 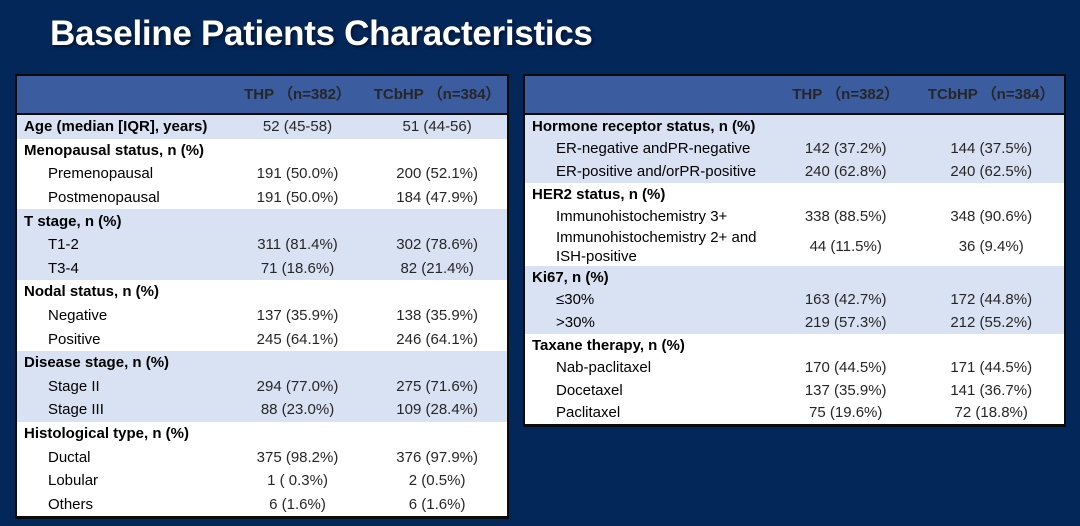 I want to click on row-item-label: Ductal, so click(x=69, y=457).